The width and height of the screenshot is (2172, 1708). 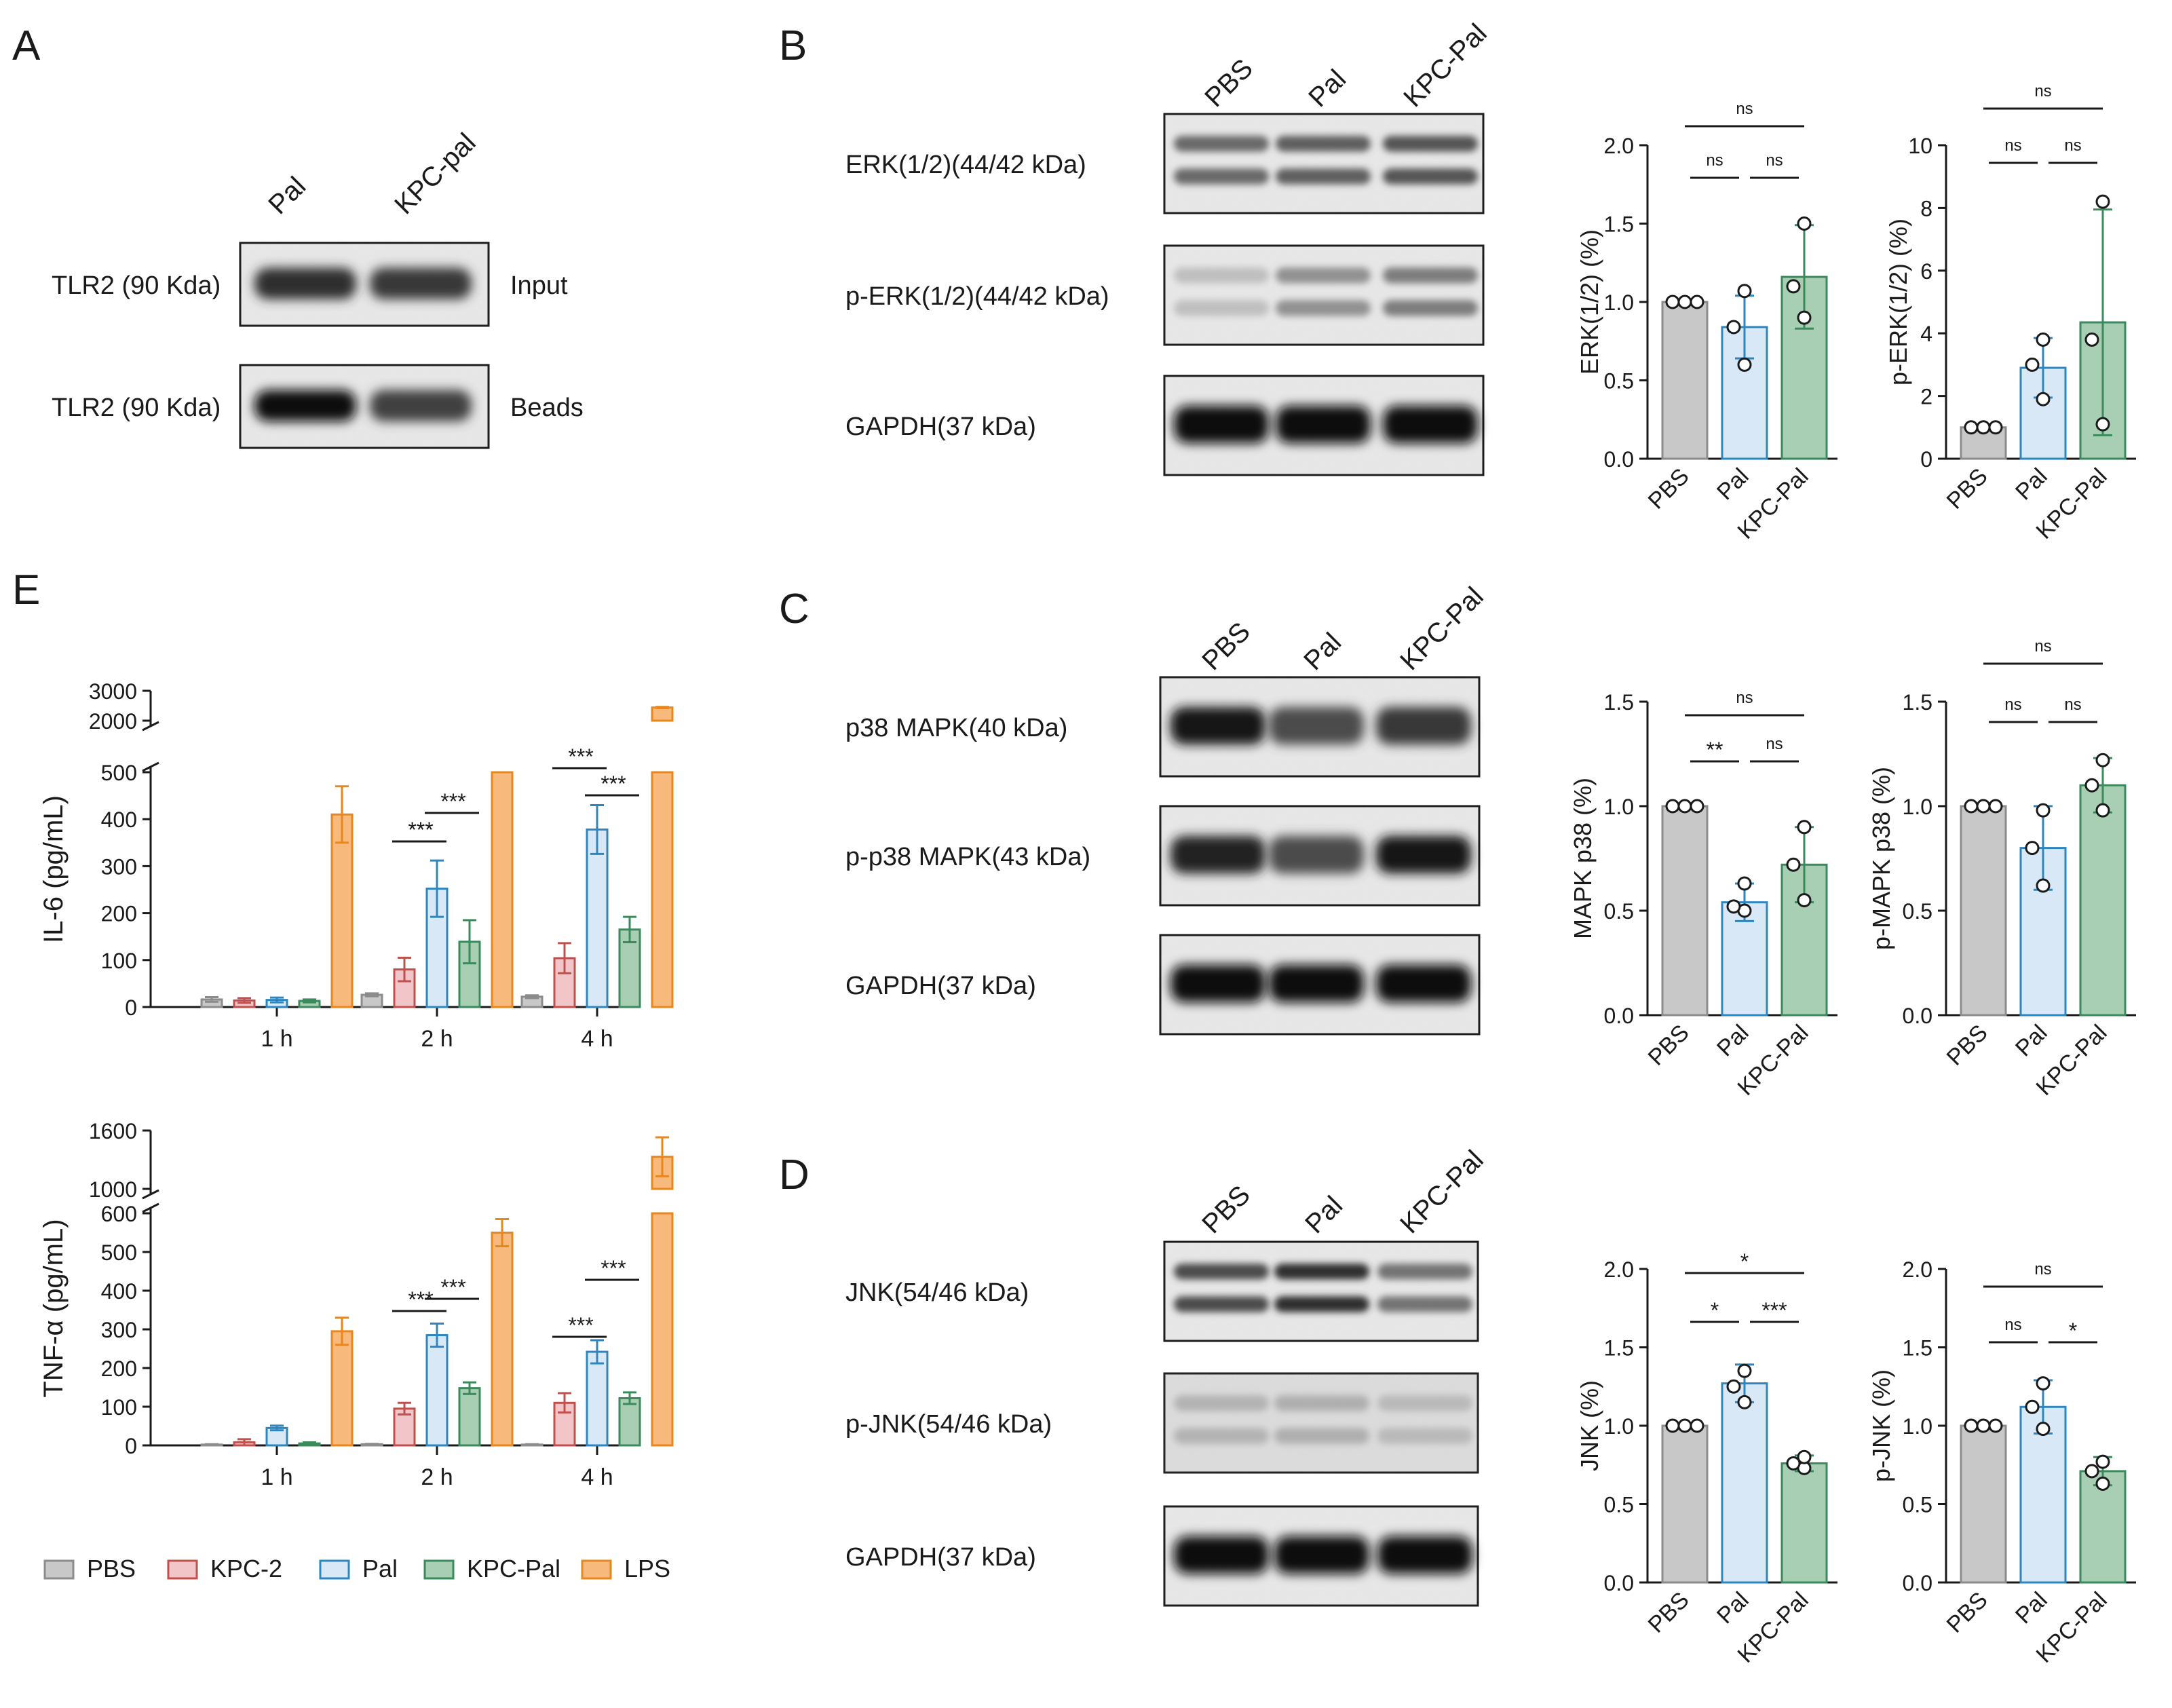 What do you see at coordinates (1619, 302) in the screenshot?
I see `y-tick-label: 1.0` at bounding box center [1619, 302].